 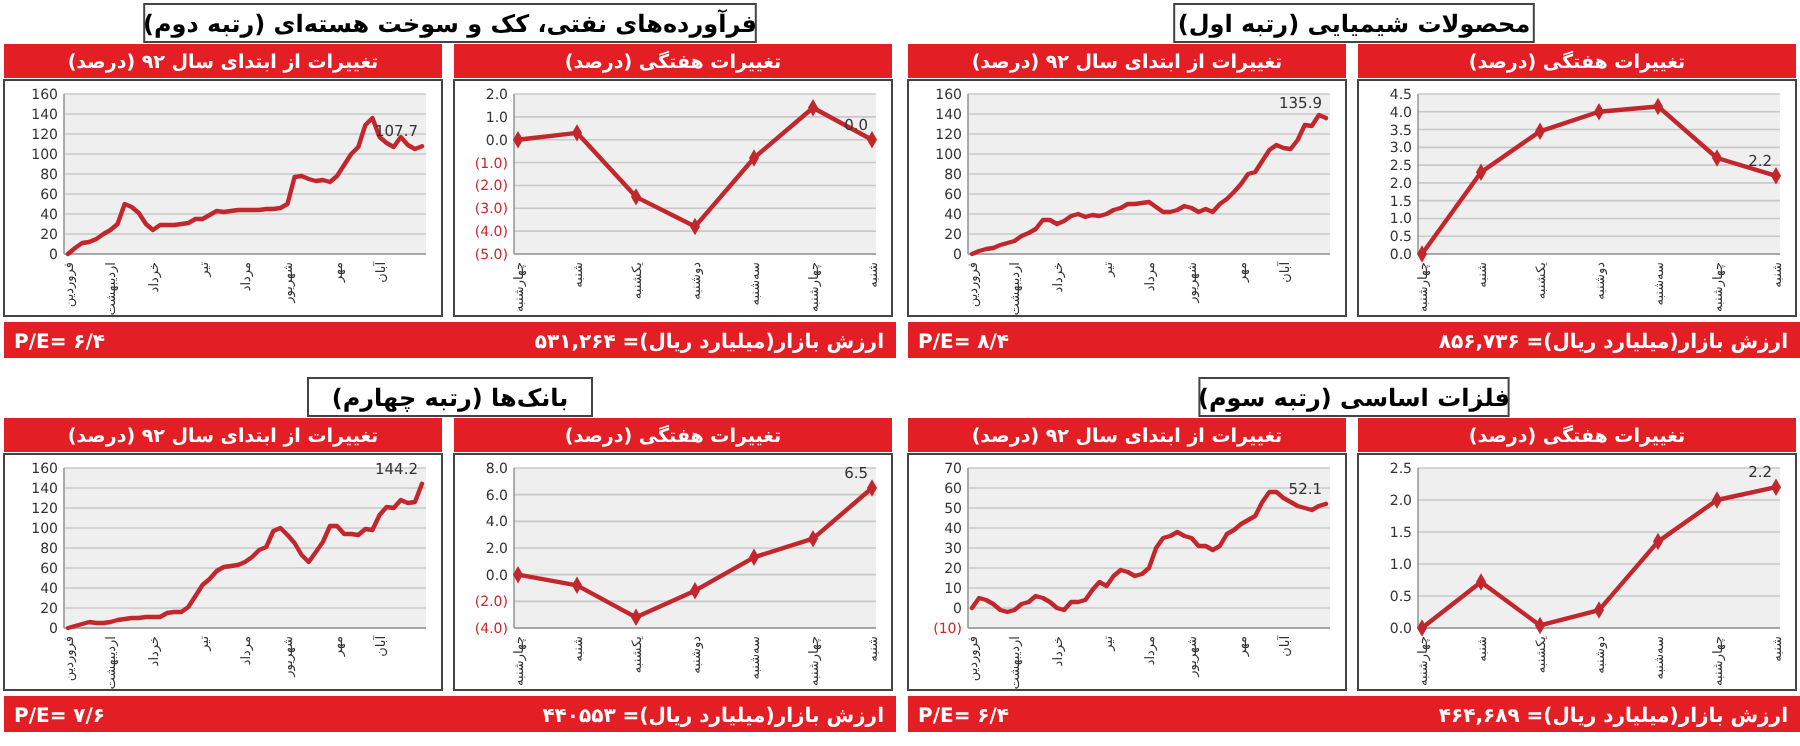 I want to click on text: ارزش بازار(میلیارد ریال)= ۴۶۴,۶۸۹, so click(x=1613, y=717).